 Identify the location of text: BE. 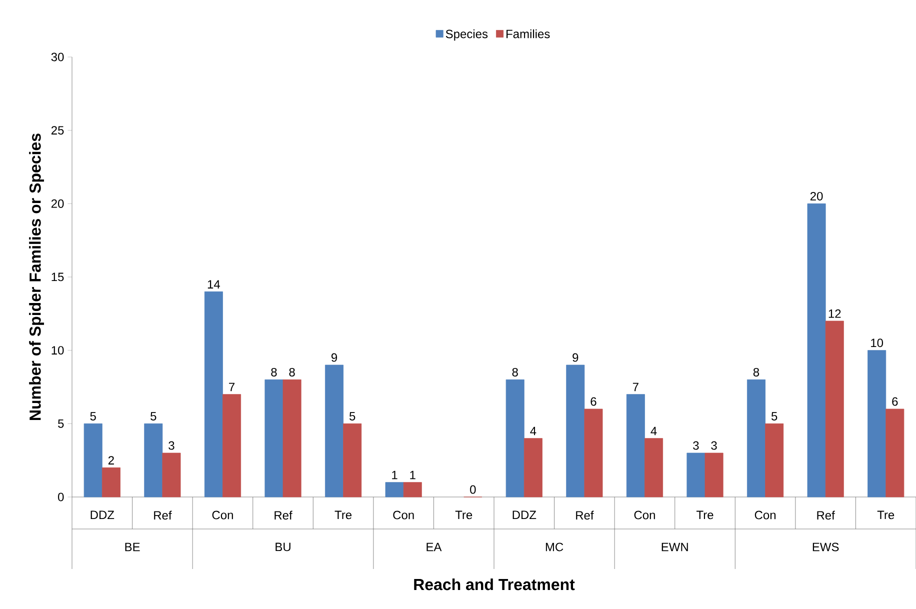
(132, 547).